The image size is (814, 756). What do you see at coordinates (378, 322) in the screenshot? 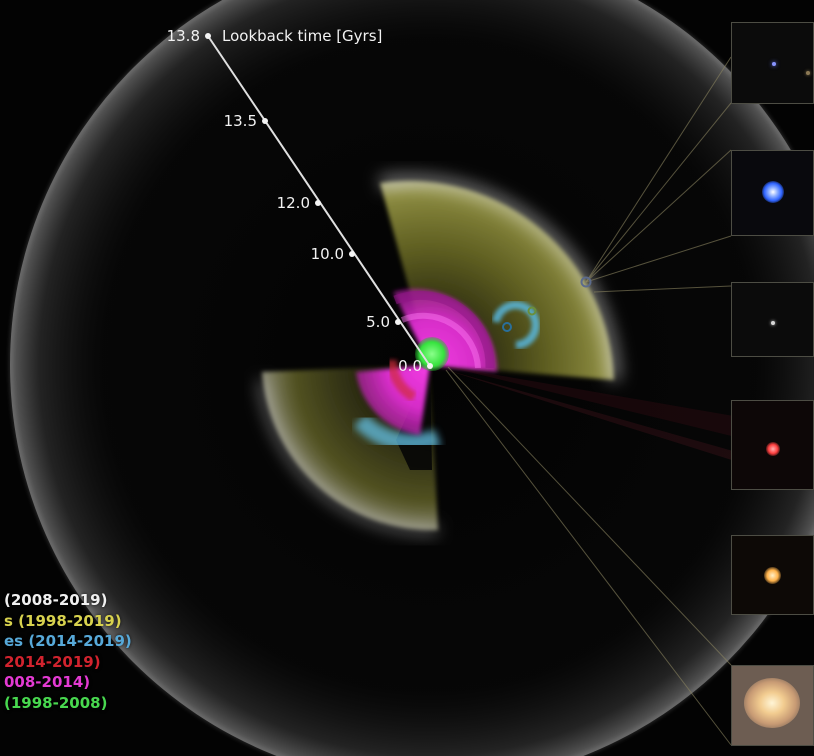
I see `axis-tick-label: 5.0` at bounding box center [378, 322].